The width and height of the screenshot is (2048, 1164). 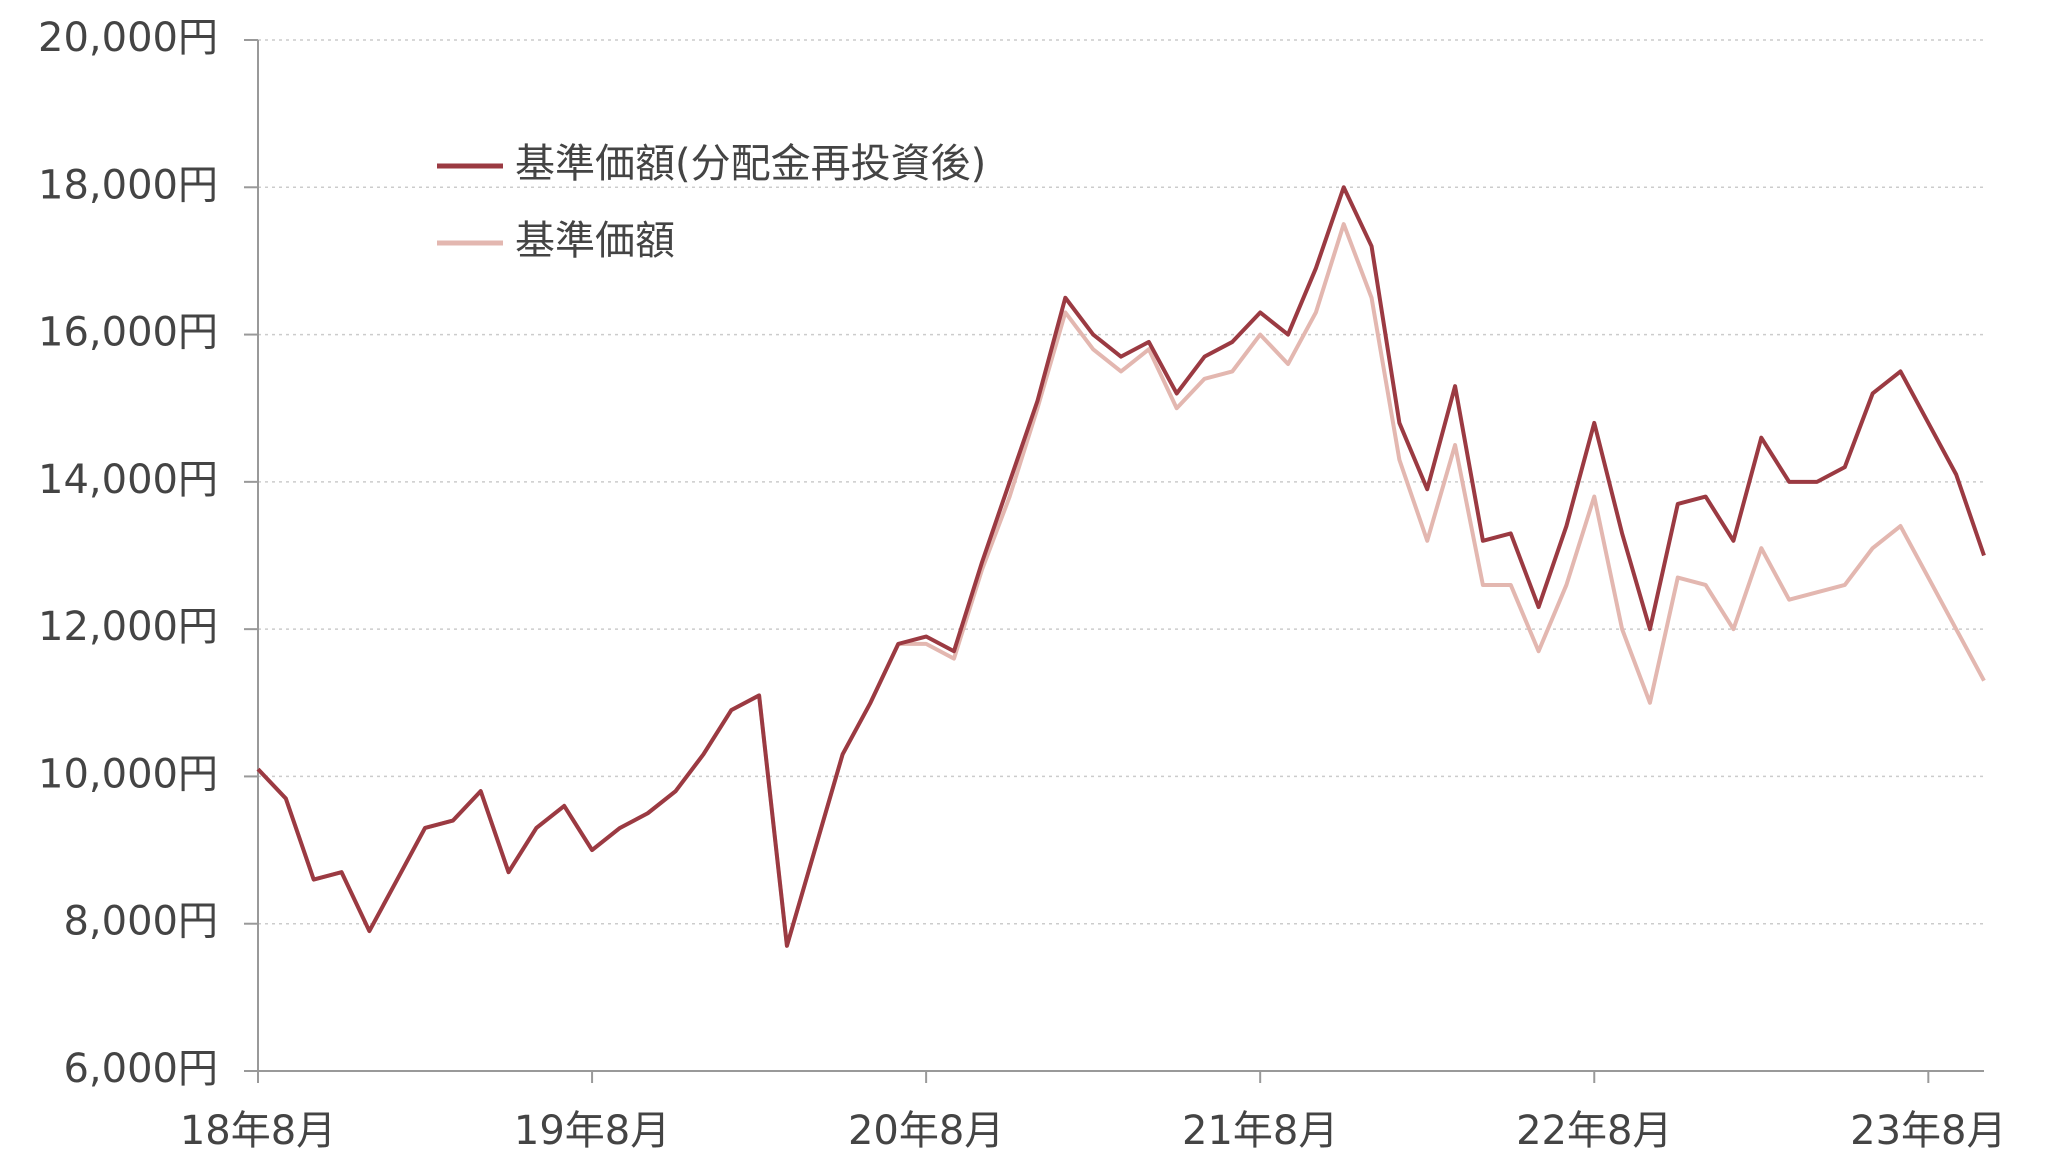 I want to click on x-tick-label: 19年8月, so click(x=592, y=1131).